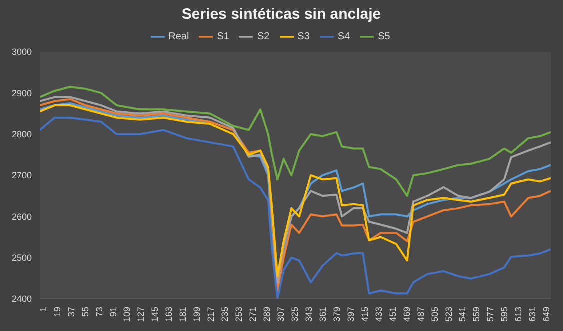  Describe the element at coordinates (304, 37) in the screenshot. I see `legend-label: S3` at that location.